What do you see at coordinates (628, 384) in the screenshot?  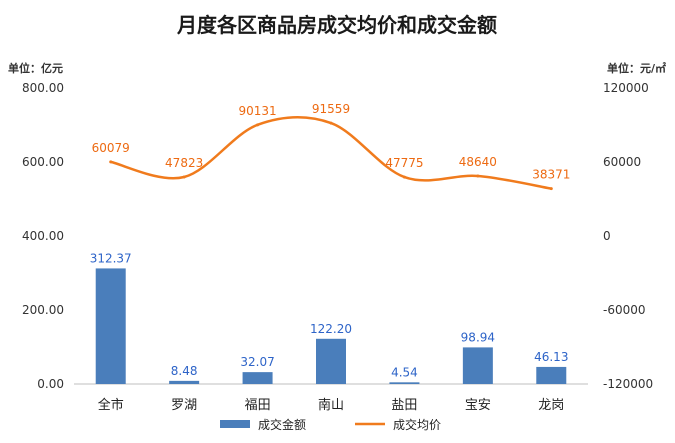 I see `right-tick-label: -120000` at bounding box center [628, 384].